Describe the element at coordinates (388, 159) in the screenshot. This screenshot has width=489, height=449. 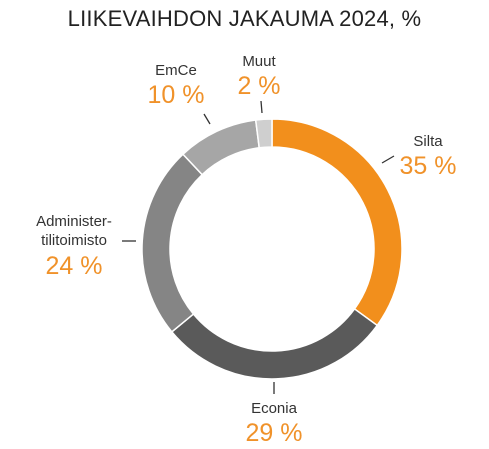
I see `leader-line-silta` at that location.